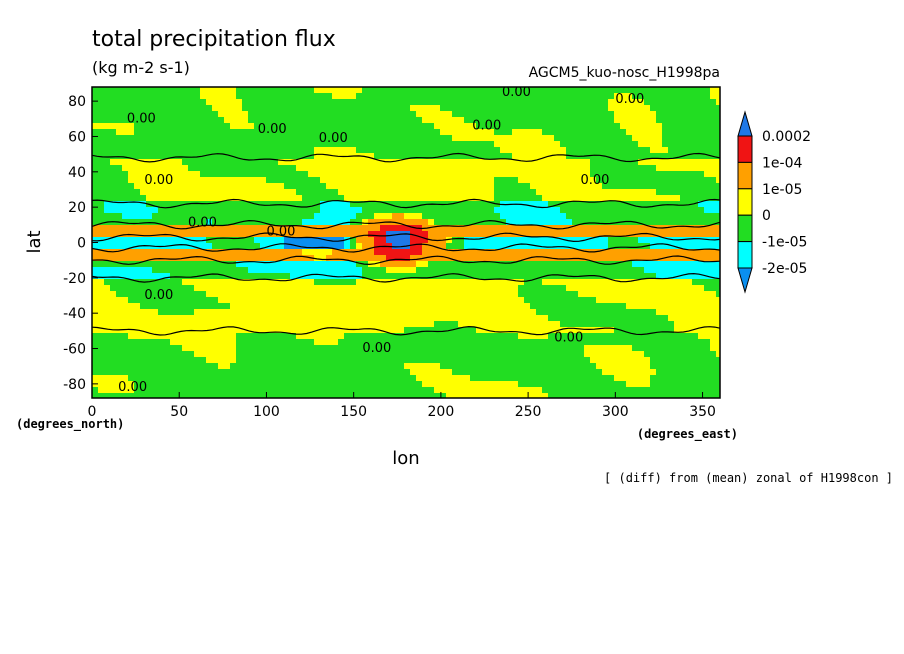  Describe the element at coordinates (353, 412) in the screenshot. I see `x-tick-label: 150` at that location.